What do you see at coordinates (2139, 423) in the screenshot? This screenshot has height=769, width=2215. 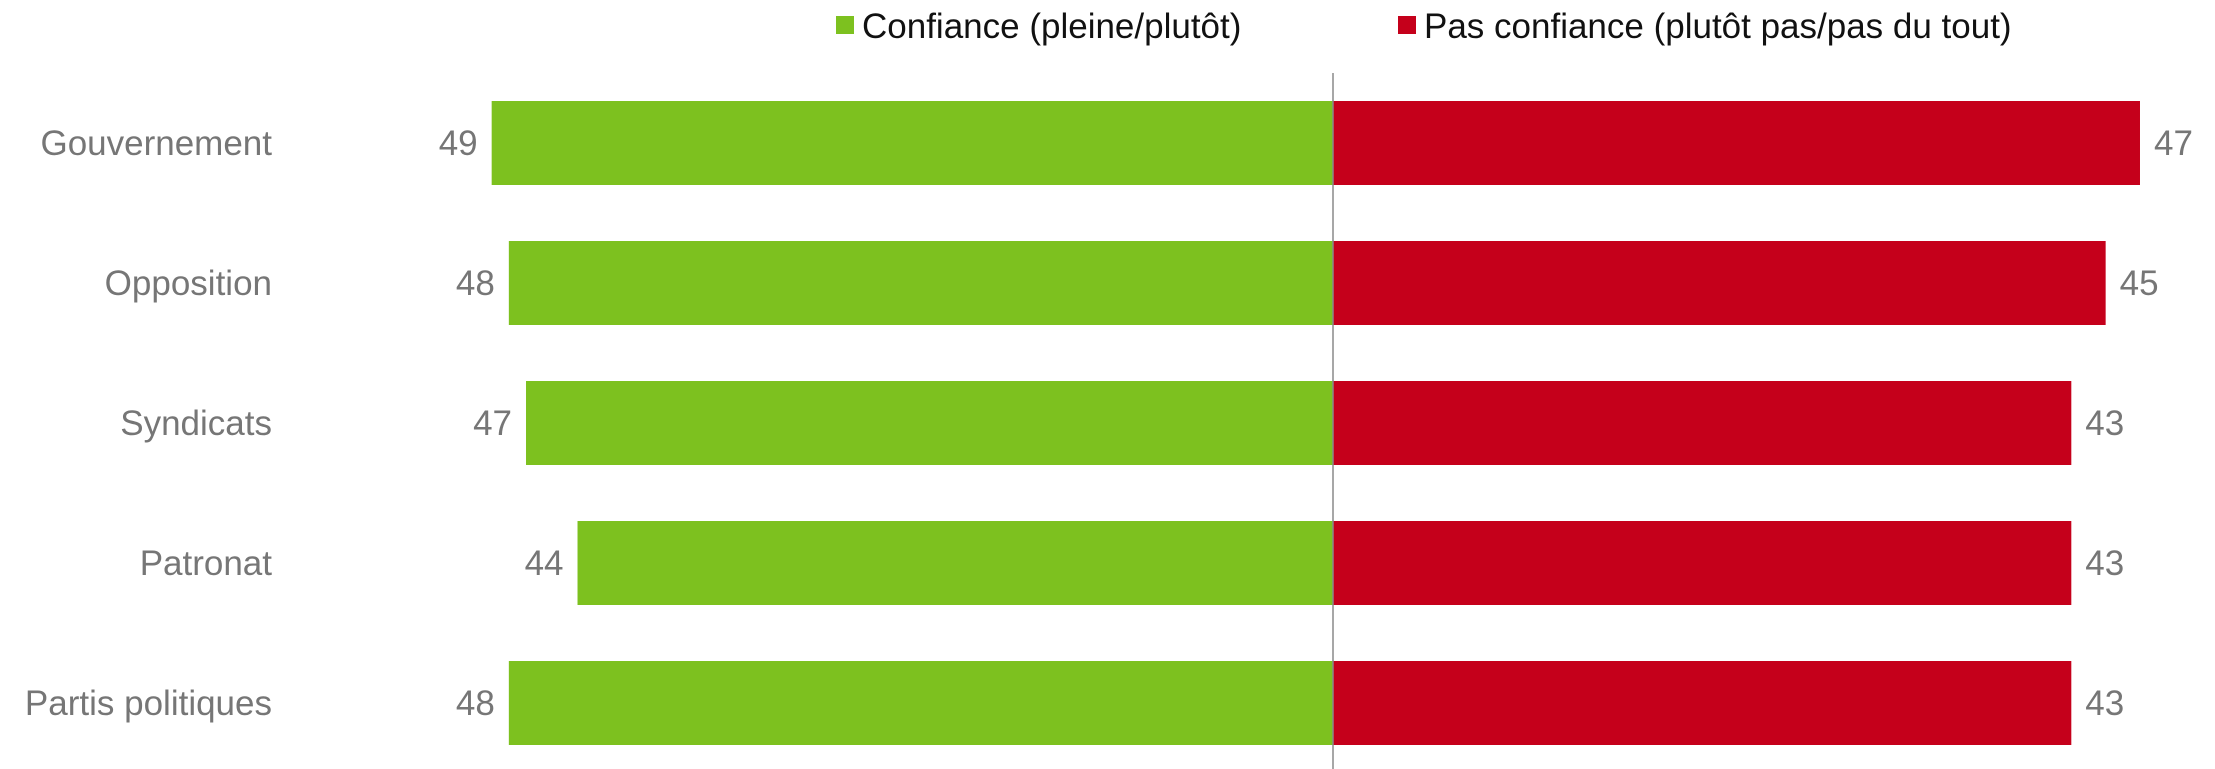 I see `pas-confiance-value-labels: 47 45 43 43 43` at bounding box center [2139, 423].